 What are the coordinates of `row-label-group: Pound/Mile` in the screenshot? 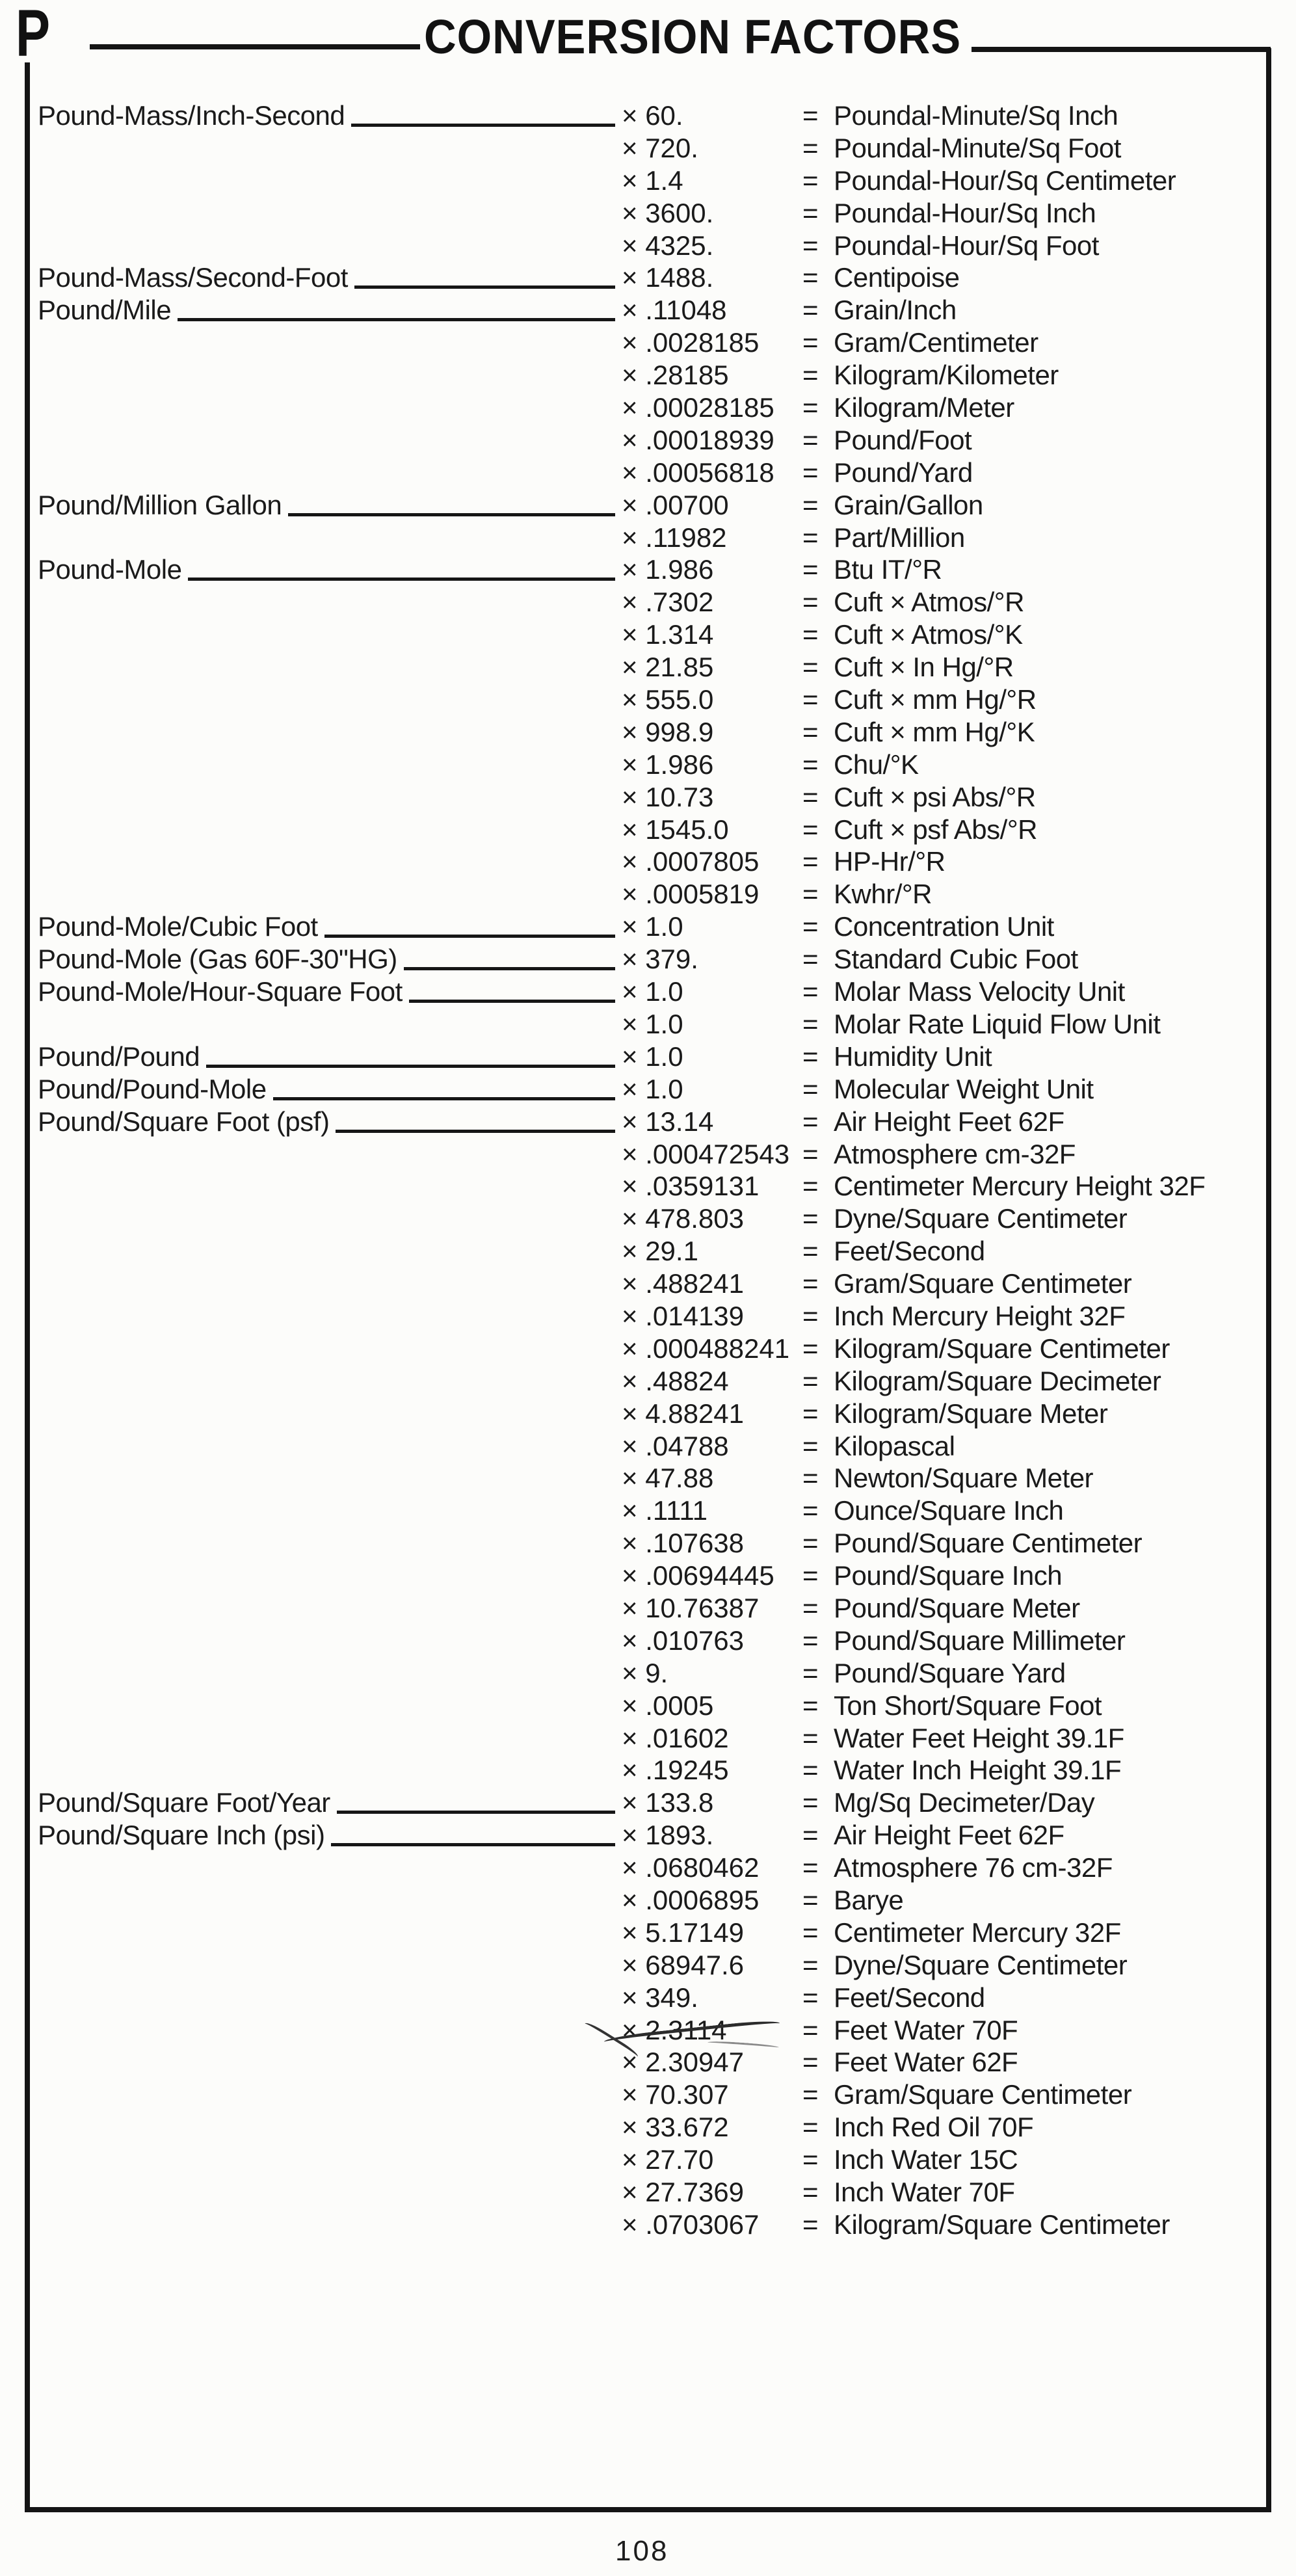 It's located at (327, 310).